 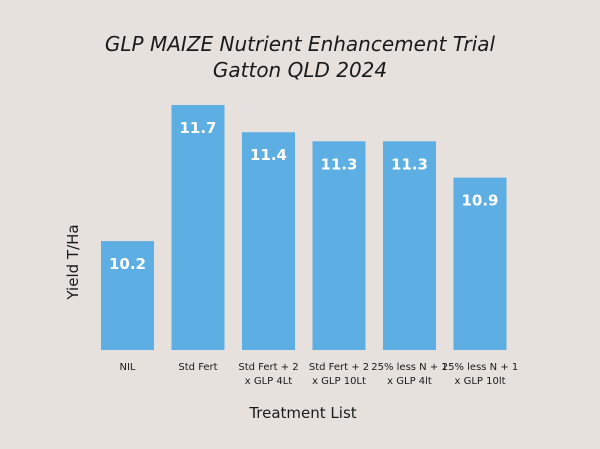 What do you see at coordinates (268, 155) in the screenshot?
I see `bar-value-label-3: 11.4` at bounding box center [268, 155].